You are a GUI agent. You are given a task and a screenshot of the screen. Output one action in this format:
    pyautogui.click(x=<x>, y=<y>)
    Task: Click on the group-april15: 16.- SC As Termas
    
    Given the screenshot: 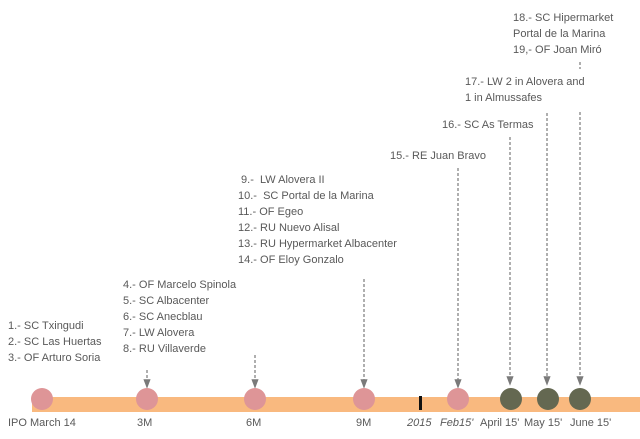 What is the action you would take?
    pyautogui.click(x=488, y=125)
    